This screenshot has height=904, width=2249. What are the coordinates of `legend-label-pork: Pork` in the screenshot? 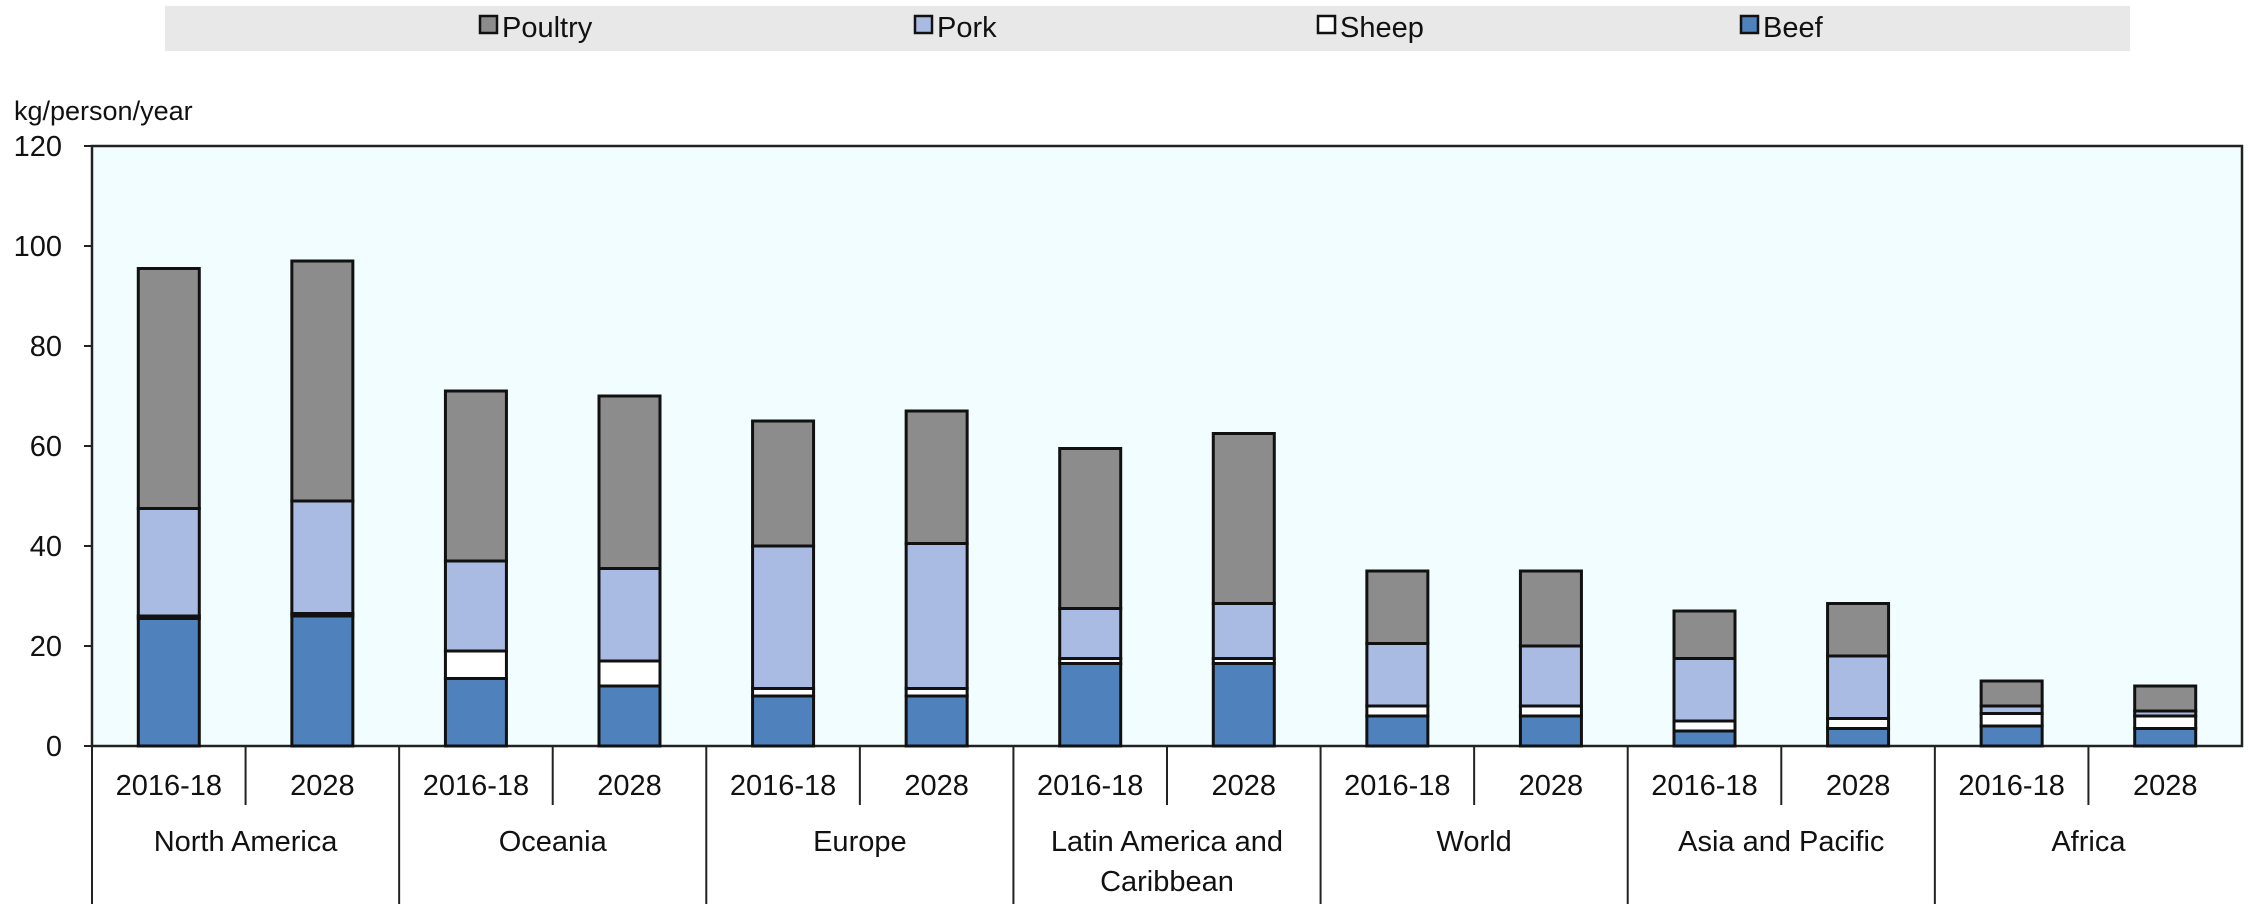 It's located at (967, 28).